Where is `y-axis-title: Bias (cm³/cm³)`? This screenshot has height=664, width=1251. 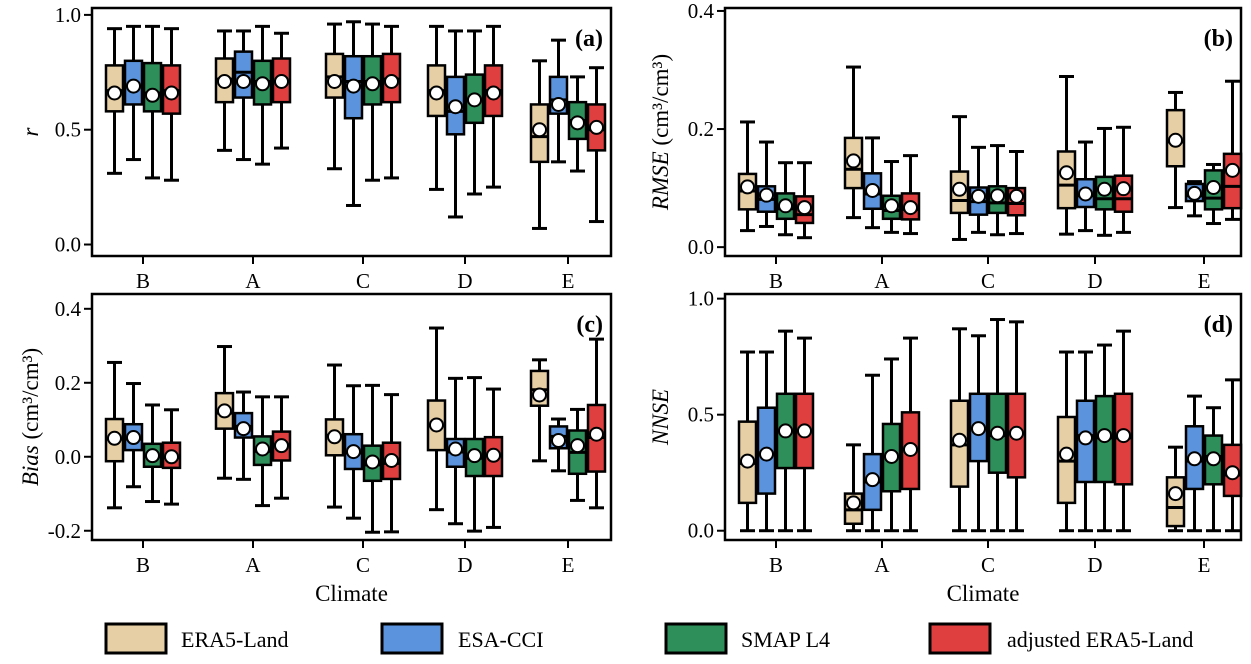 y-axis-title: Bias (cm³/cm³) is located at coordinates (30, 417).